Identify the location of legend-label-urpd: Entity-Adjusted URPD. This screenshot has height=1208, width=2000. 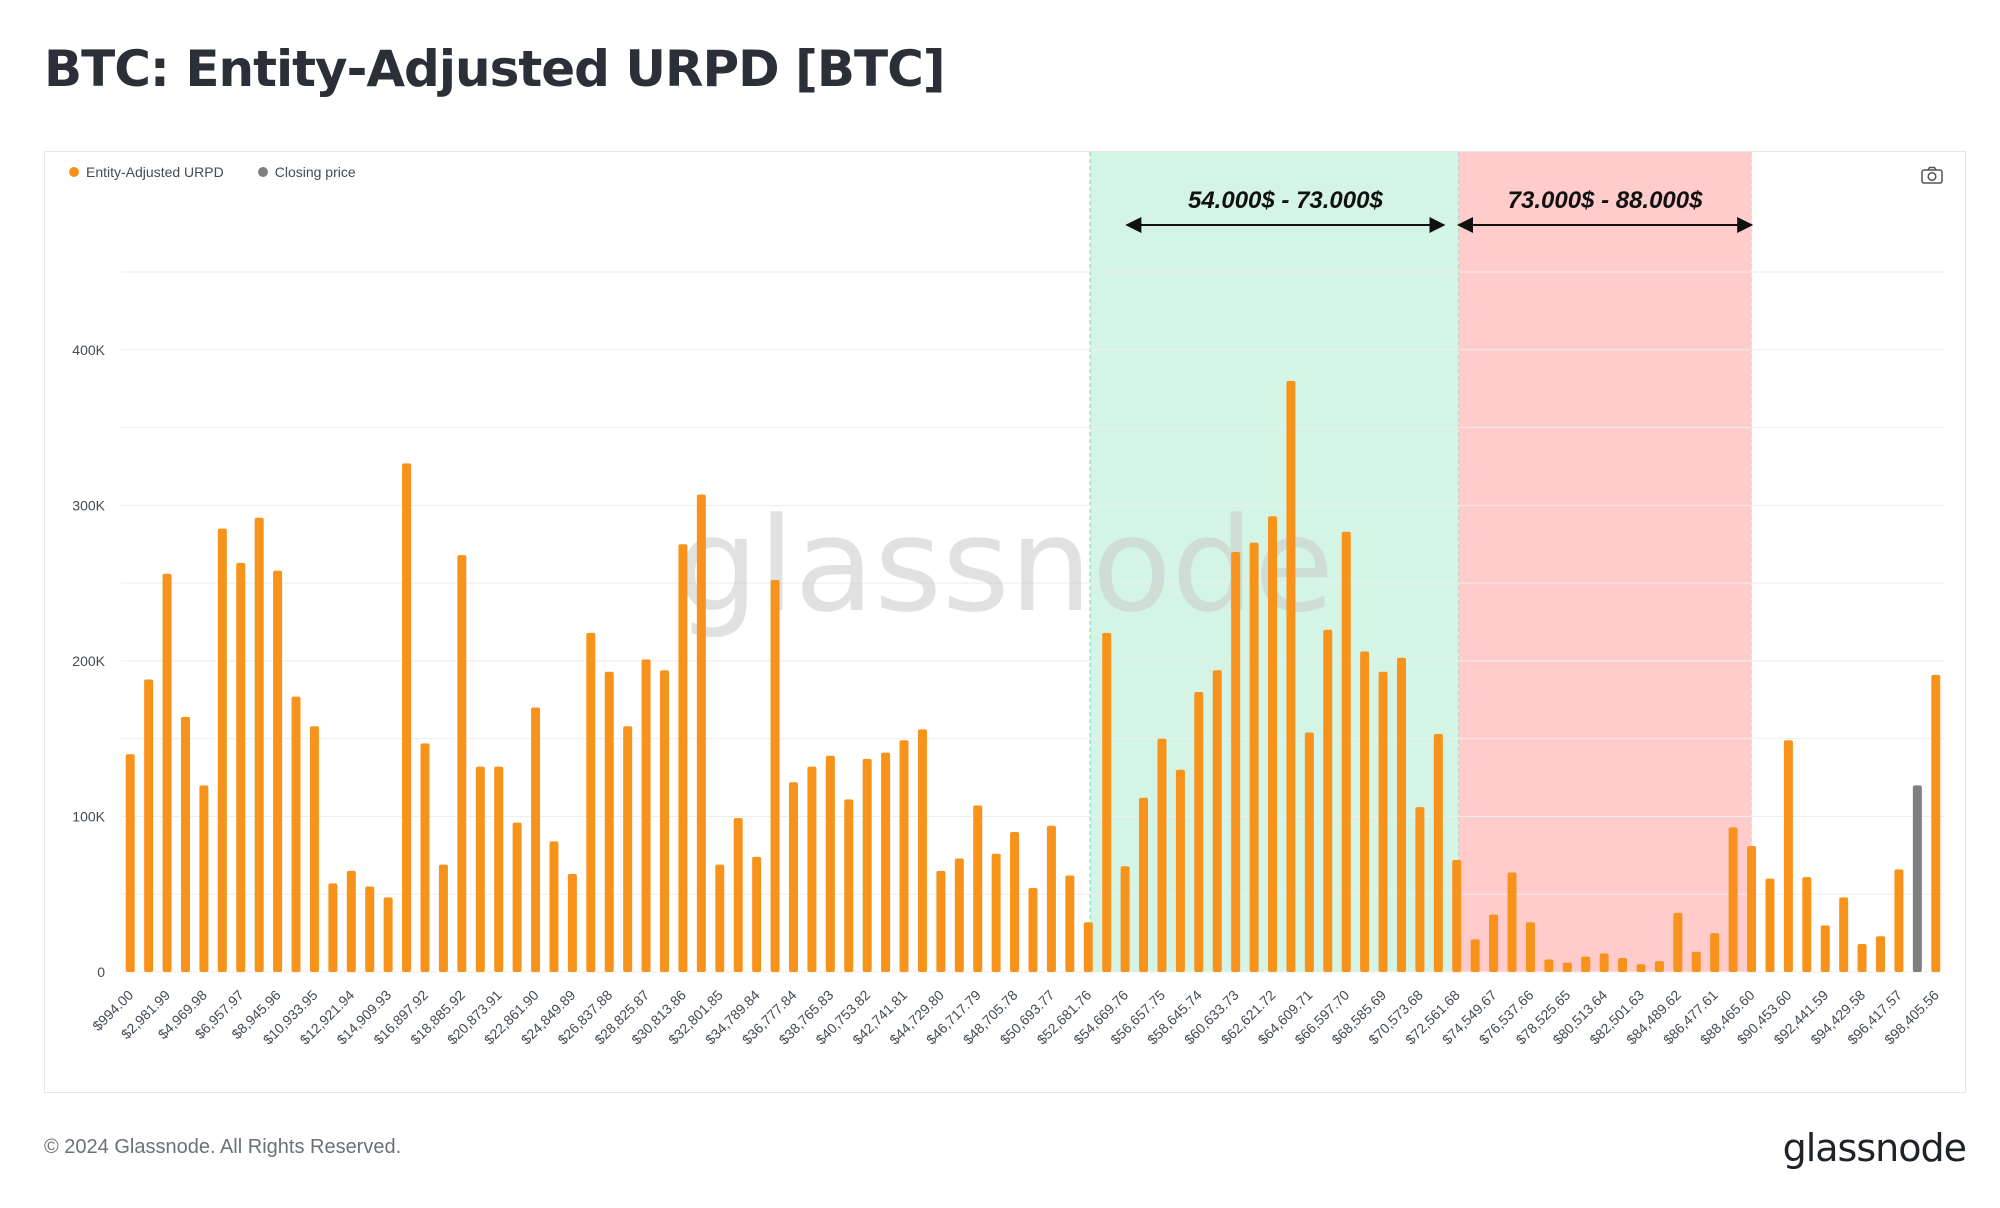
(155, 172).